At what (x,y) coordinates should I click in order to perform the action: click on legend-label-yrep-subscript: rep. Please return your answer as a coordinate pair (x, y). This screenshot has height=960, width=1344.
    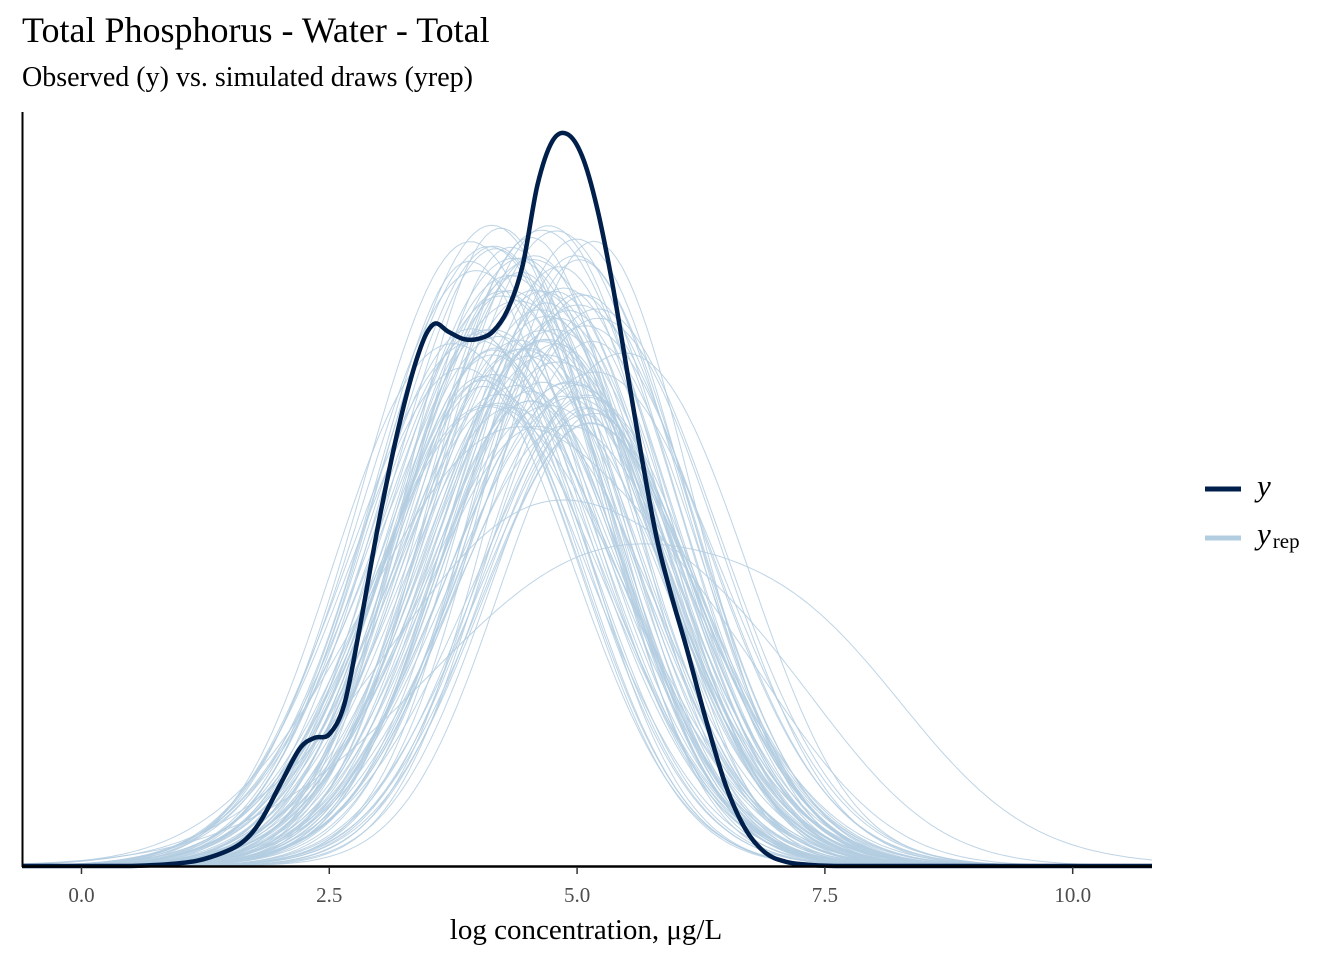
    Looking at the image, I should click on (1286, 541).